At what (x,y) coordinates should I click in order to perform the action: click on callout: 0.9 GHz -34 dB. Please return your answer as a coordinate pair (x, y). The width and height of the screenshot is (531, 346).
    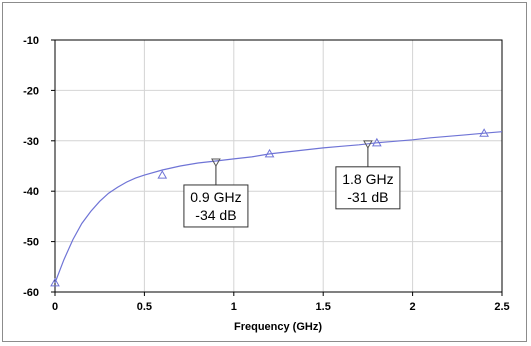
    Looking at the image, I should click on (216, 193).